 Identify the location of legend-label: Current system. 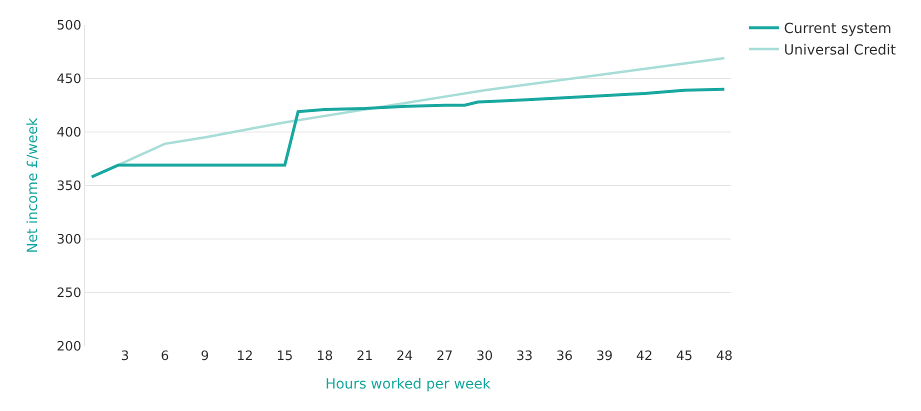
(838, 29).